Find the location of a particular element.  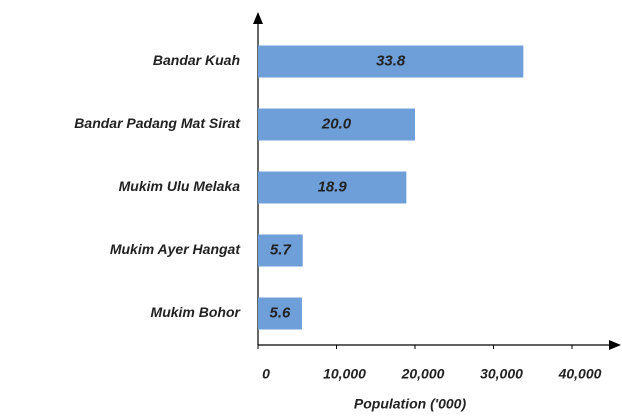

bar-value-label: 20.0 is located at coordinates (336, 123).